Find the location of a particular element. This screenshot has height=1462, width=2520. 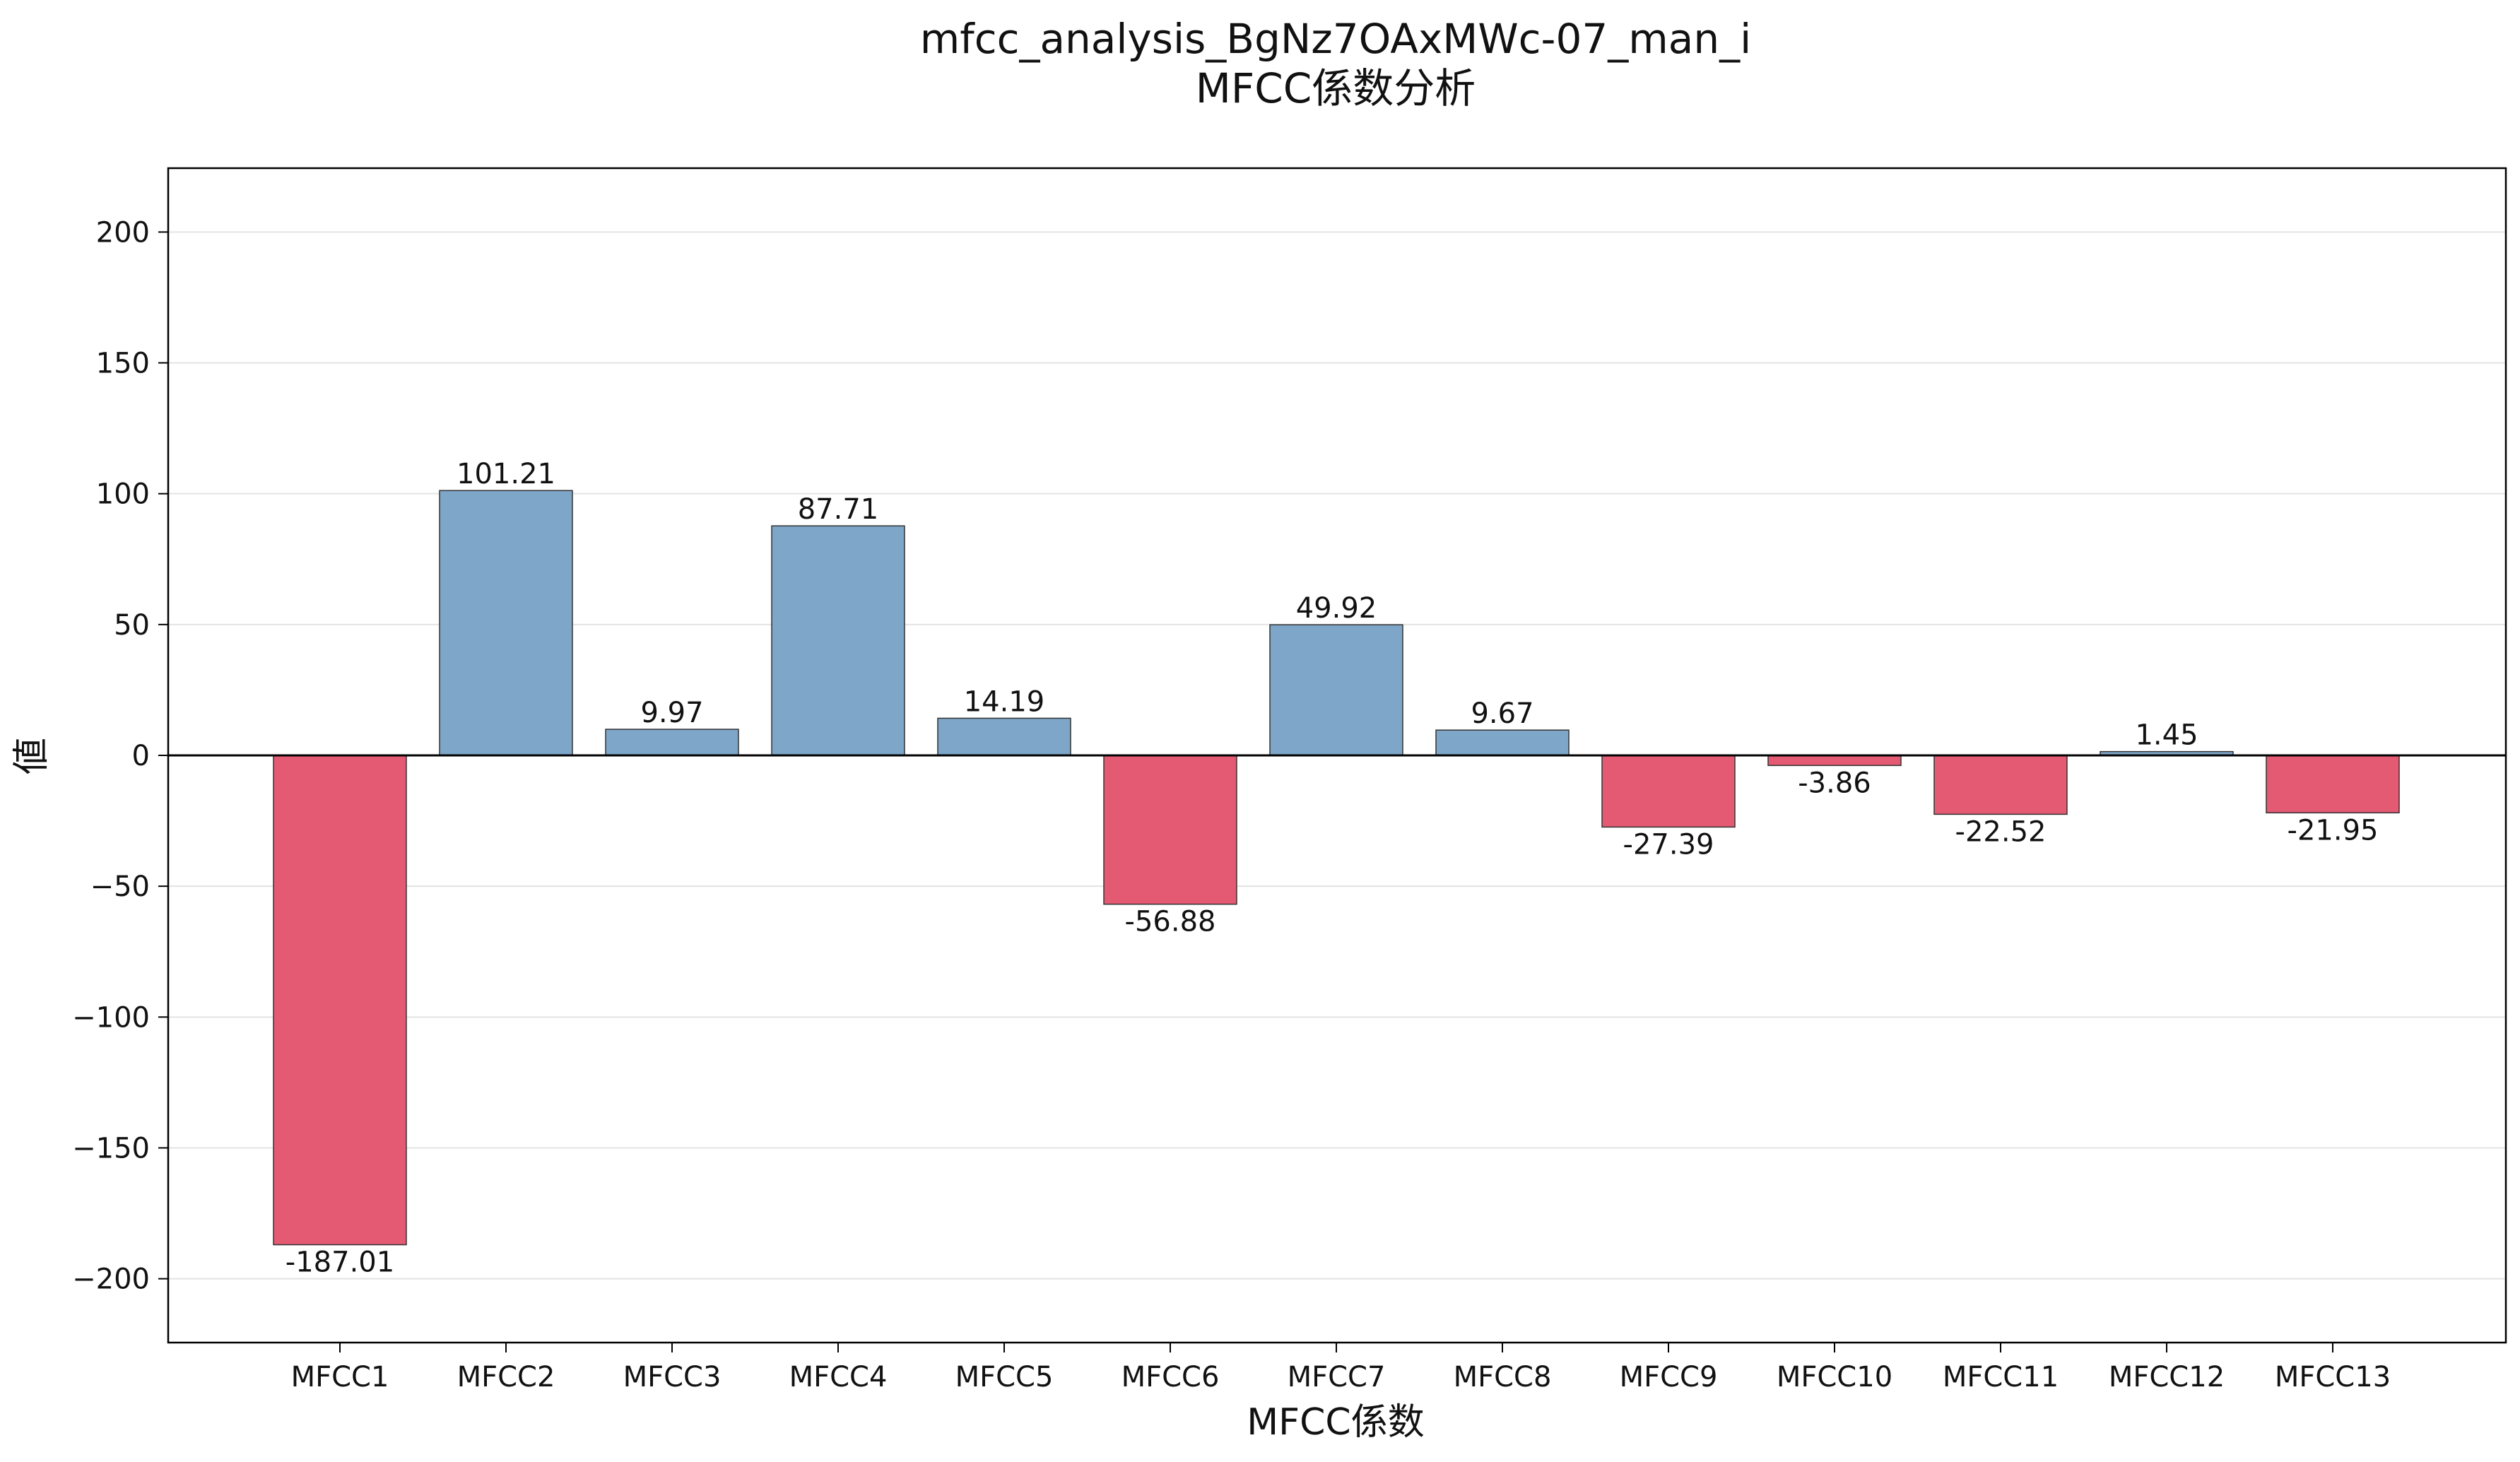

data-label-mfcc11: -22.52 is located at coordinates (2001, 832).